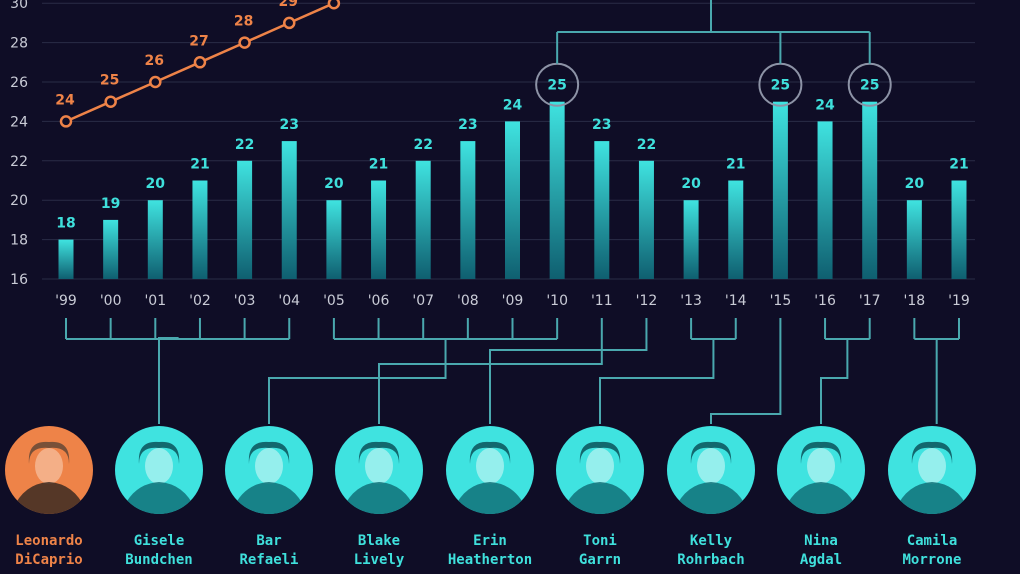  I want to click on y-tick-label: 30, so click(19, 6).